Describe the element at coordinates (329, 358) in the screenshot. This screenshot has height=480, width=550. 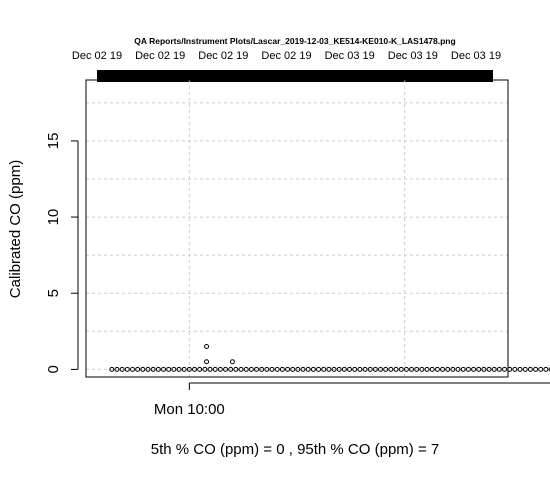
I see `data-points` at that location.